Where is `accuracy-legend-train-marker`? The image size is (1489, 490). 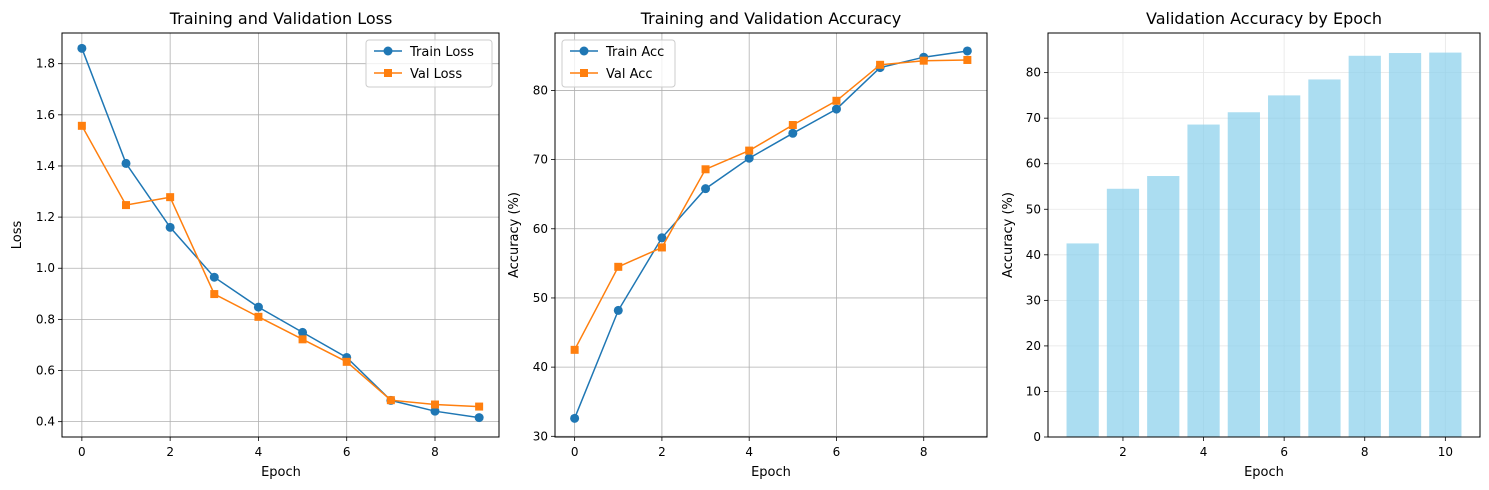
accuracy-legend-train-marker is located at coordinates (584, 51).